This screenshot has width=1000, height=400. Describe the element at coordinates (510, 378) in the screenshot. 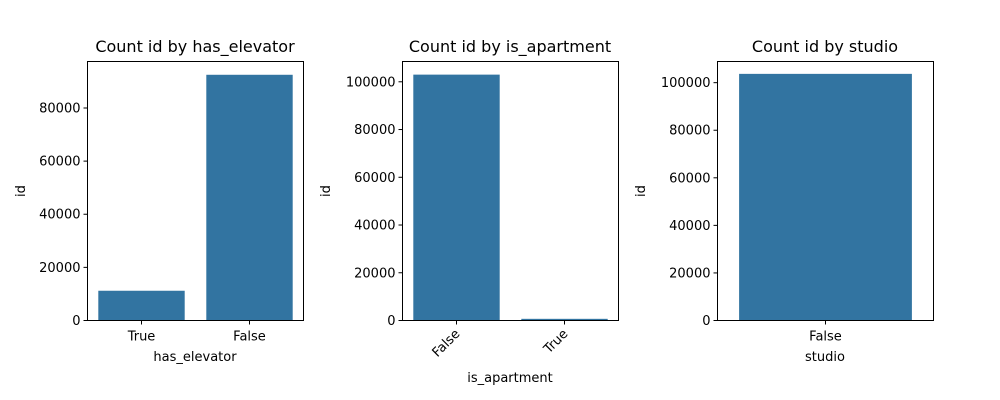

I see `x-axis-label: is_apartment` at that location.